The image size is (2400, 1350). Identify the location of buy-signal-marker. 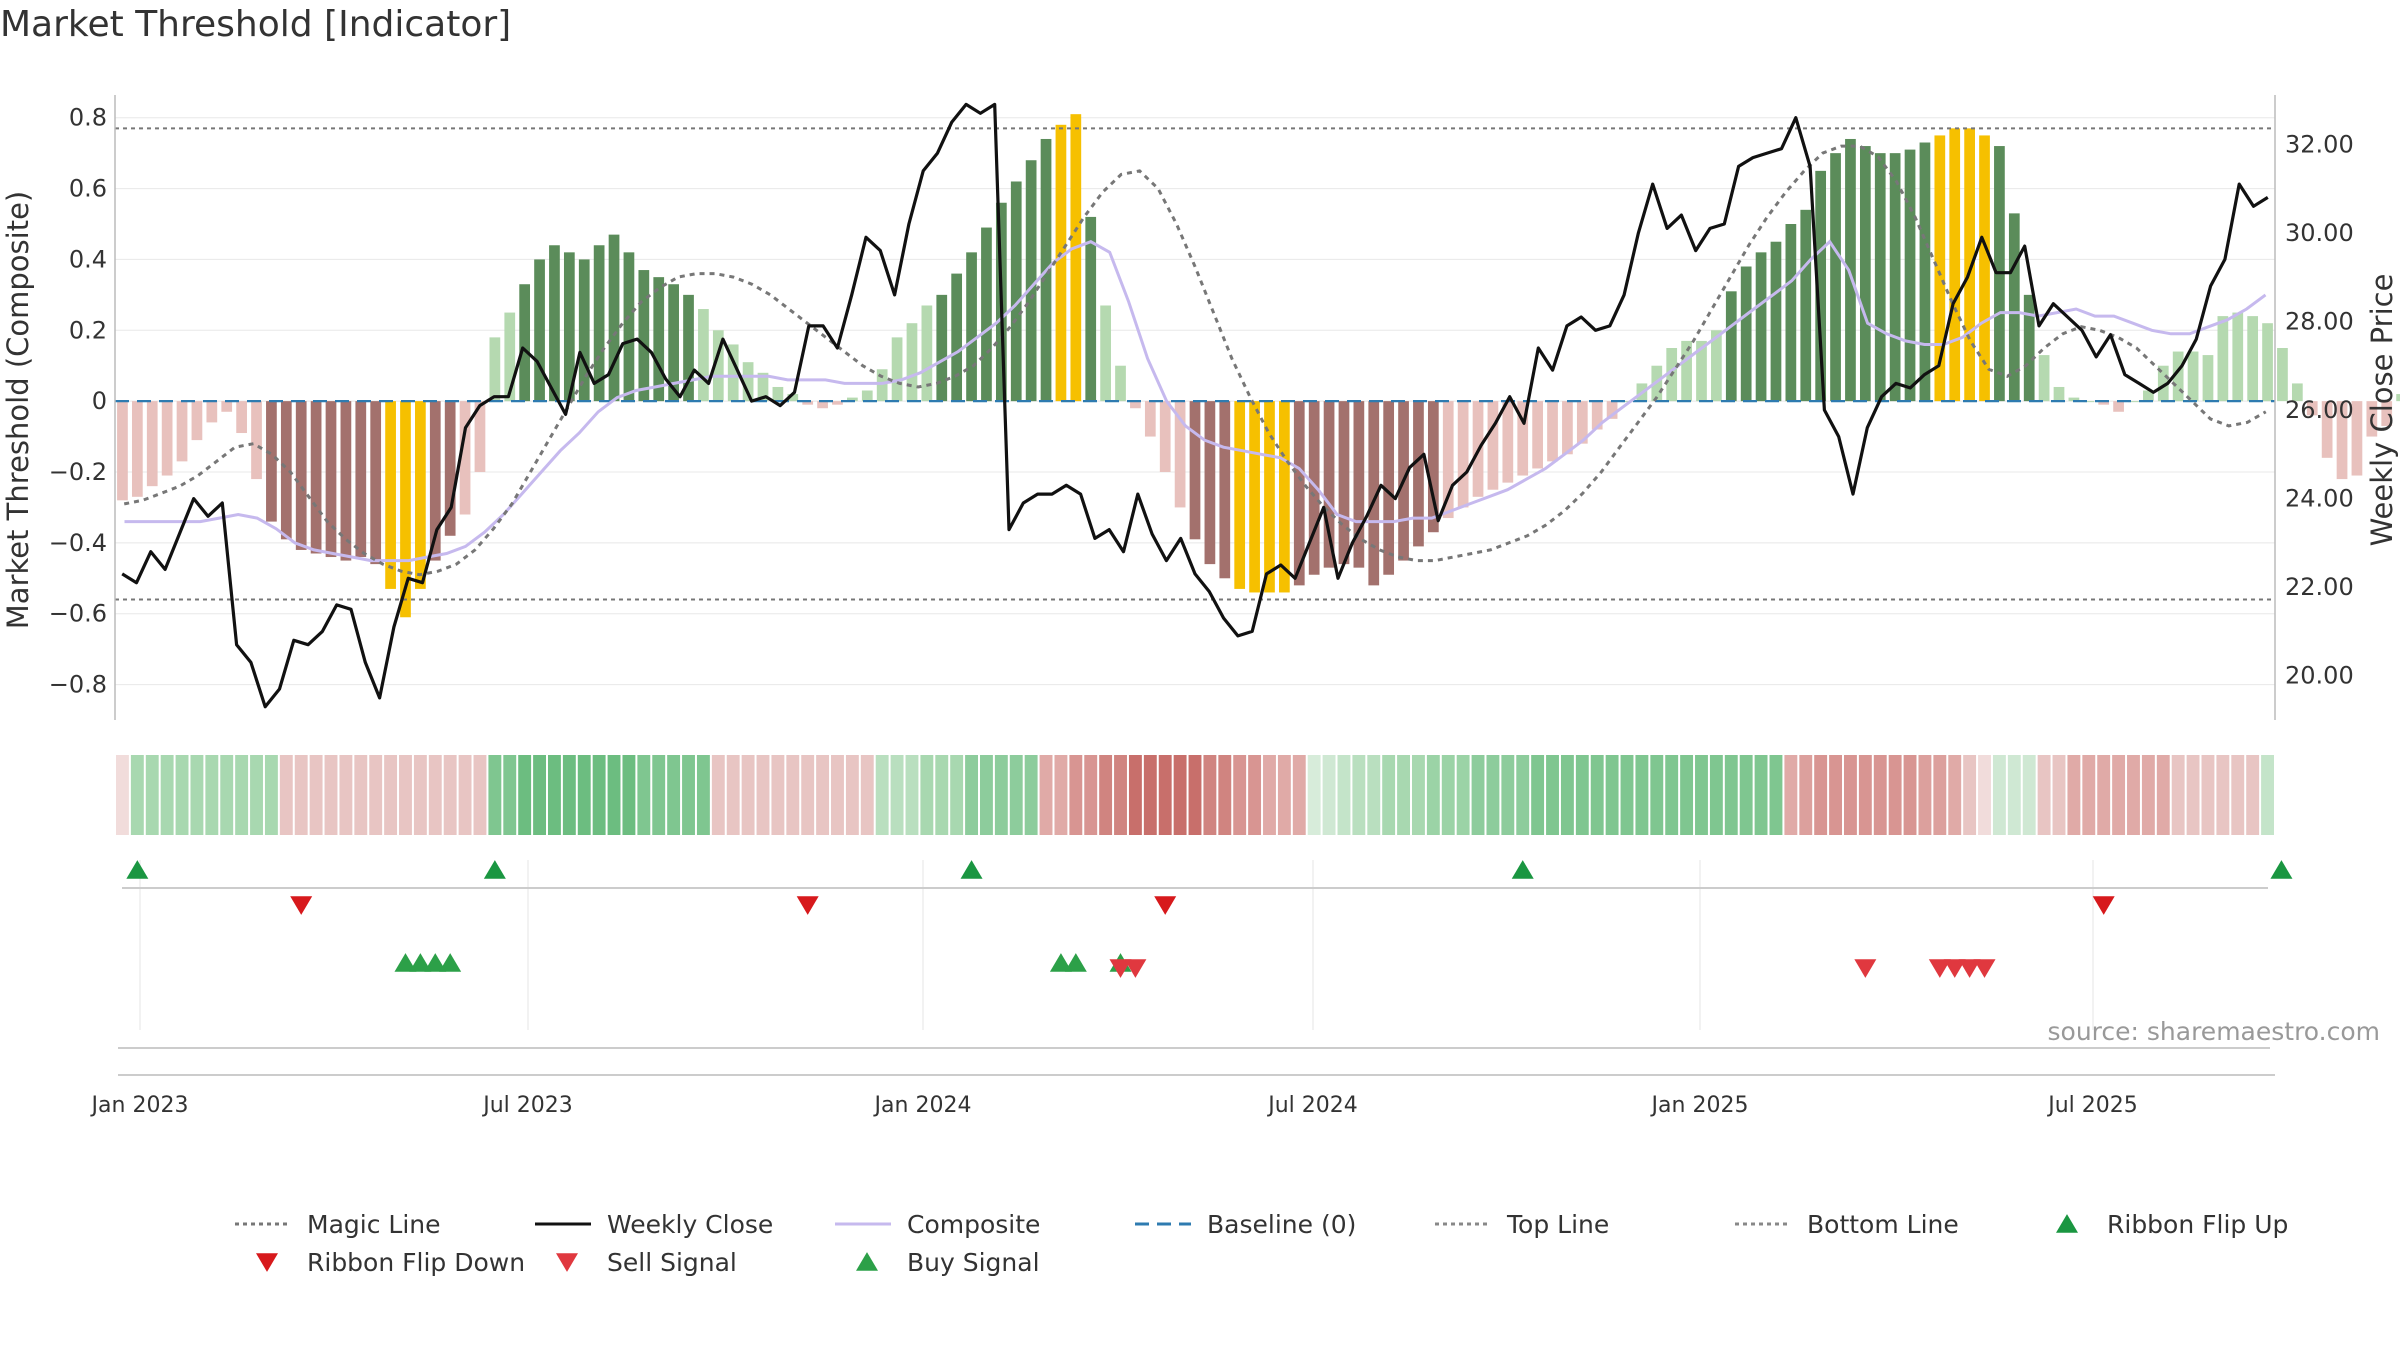
(1060, 962).